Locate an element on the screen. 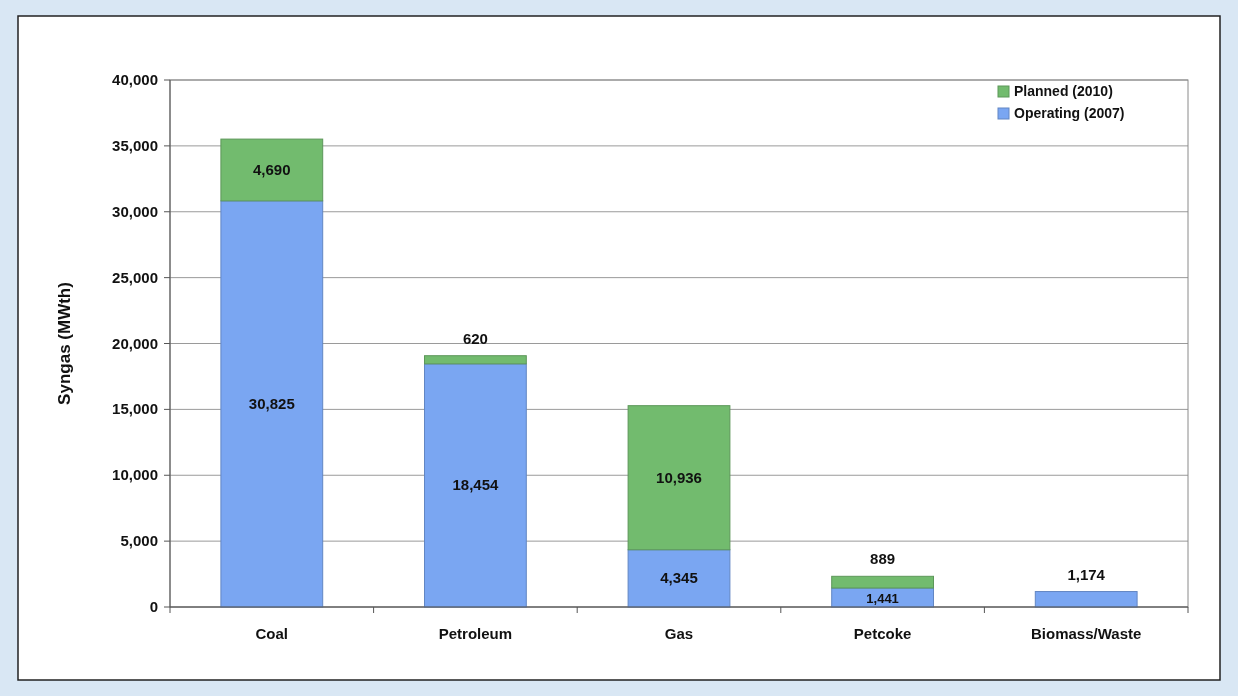 This screenshot has height=696, width=1238. y-tick-label: 15,000 is located at coordinates (135, 409).